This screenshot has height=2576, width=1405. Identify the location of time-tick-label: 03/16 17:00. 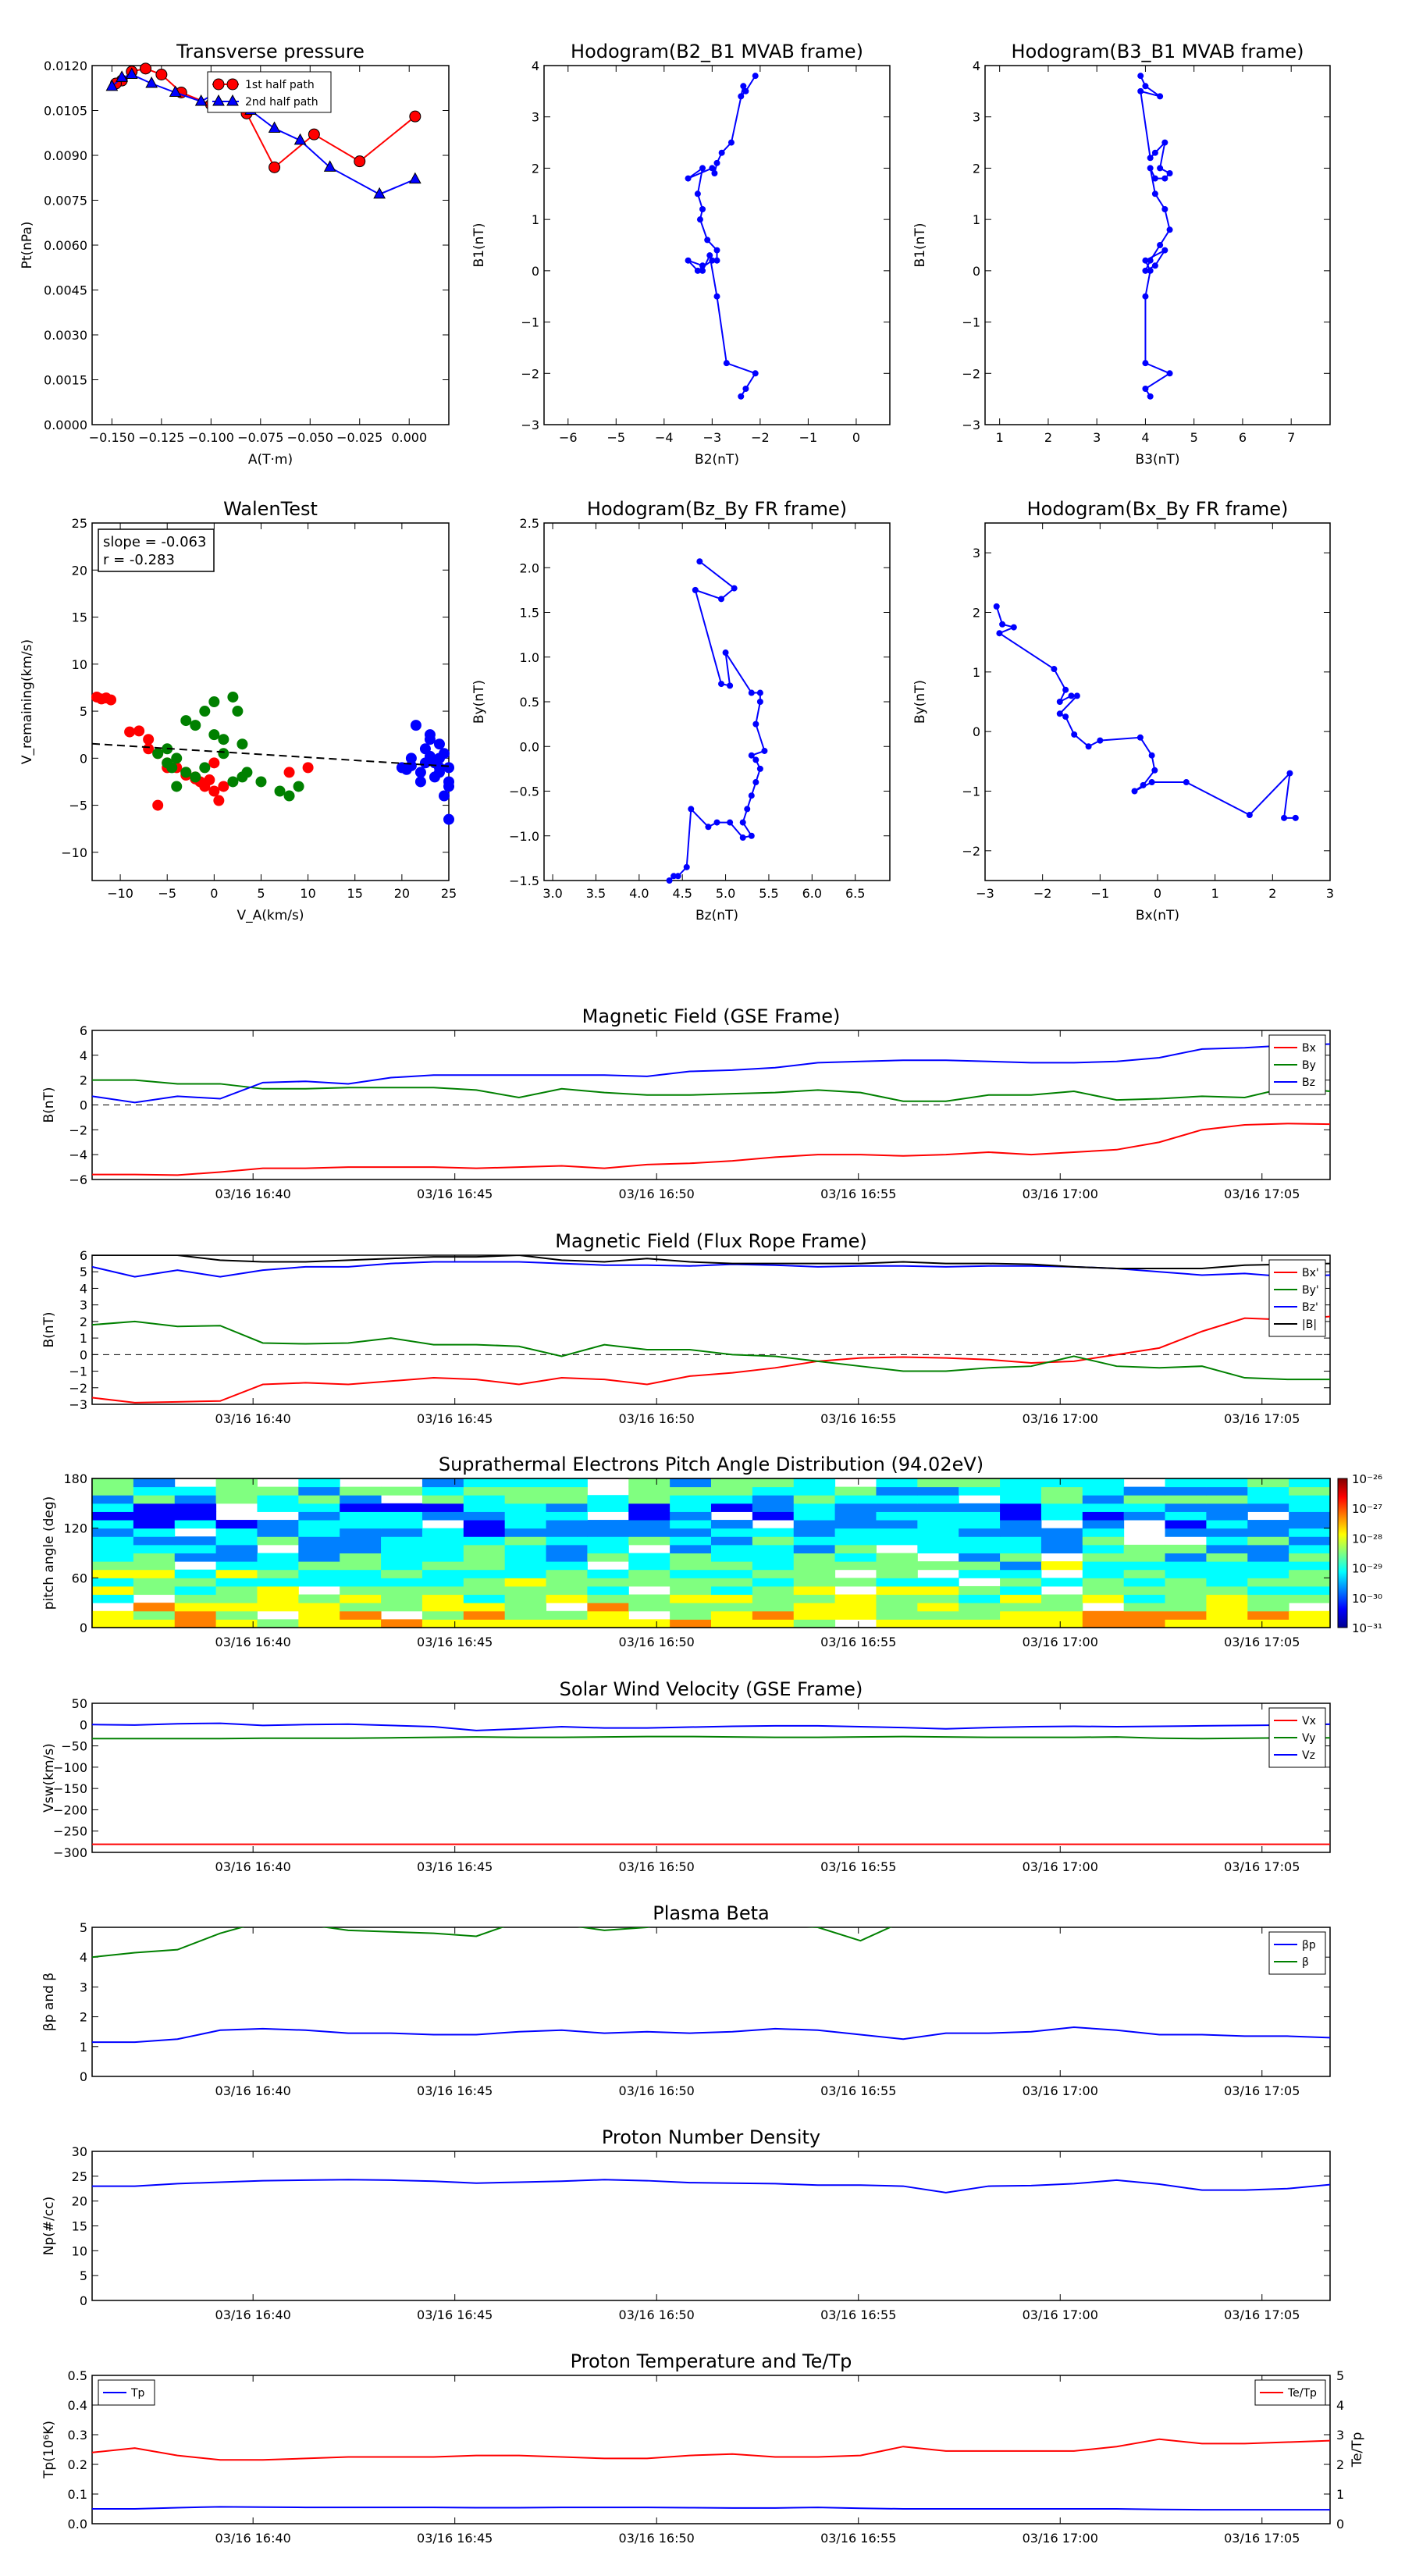
(1061, 1642).